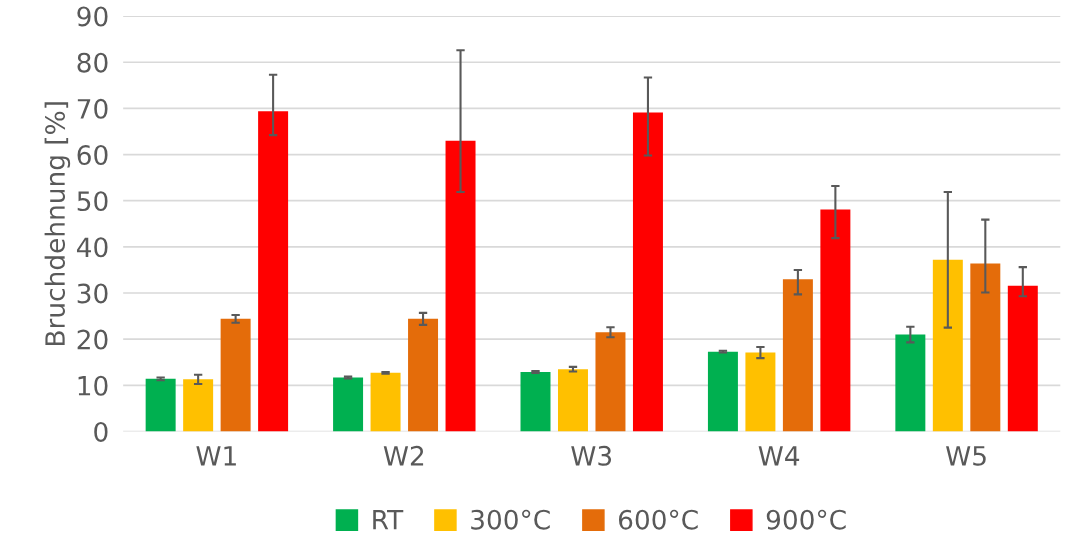 This screenshot has height=536, width=1071. I want to click on y-tick-label: 90, so click(92, 16).